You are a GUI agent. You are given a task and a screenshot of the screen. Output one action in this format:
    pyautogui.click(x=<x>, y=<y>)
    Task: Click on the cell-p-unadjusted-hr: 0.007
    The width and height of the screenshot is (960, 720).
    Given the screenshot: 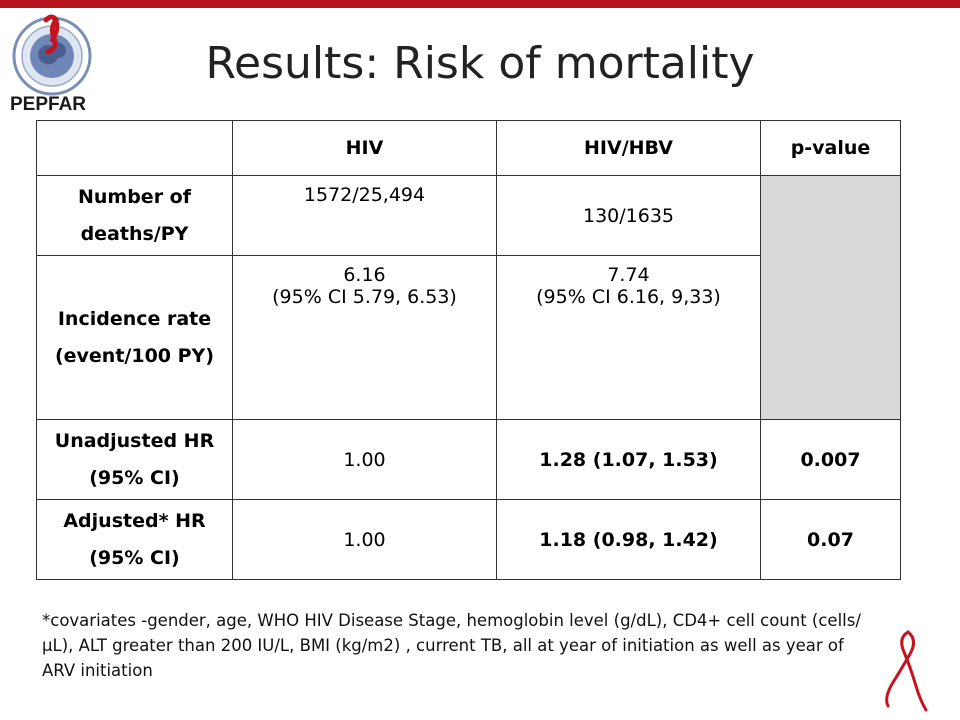 What is the action you would take?
    pyautogui.click(x=830, y=459)
    